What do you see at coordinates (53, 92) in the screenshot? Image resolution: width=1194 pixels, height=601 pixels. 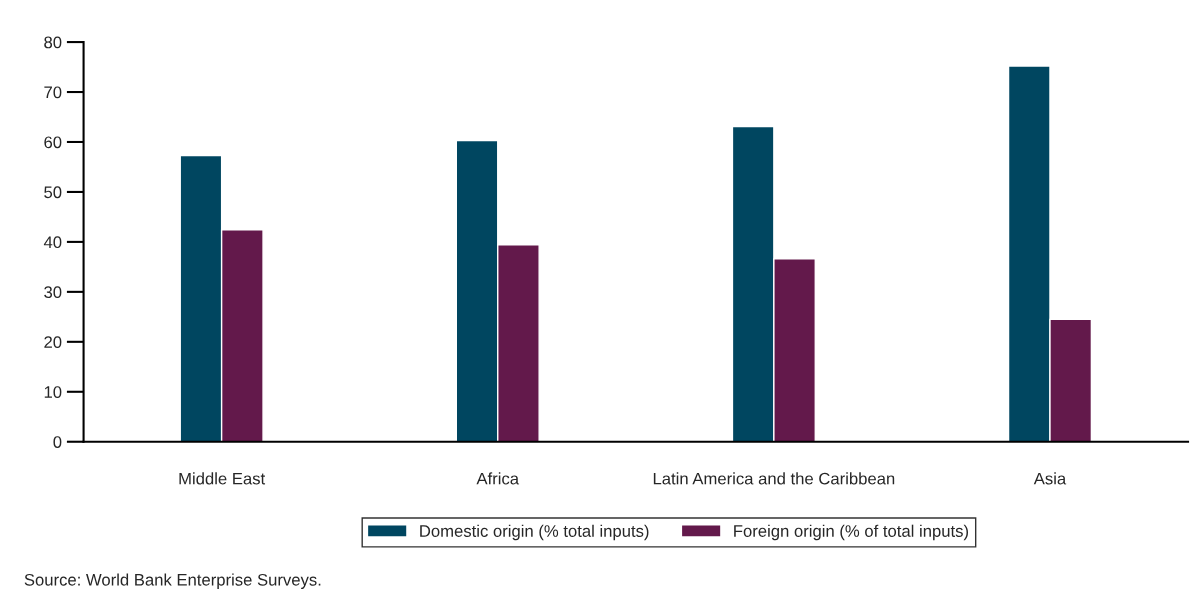 I see `y-tick-label: 70` at bounding box center [53, 92].